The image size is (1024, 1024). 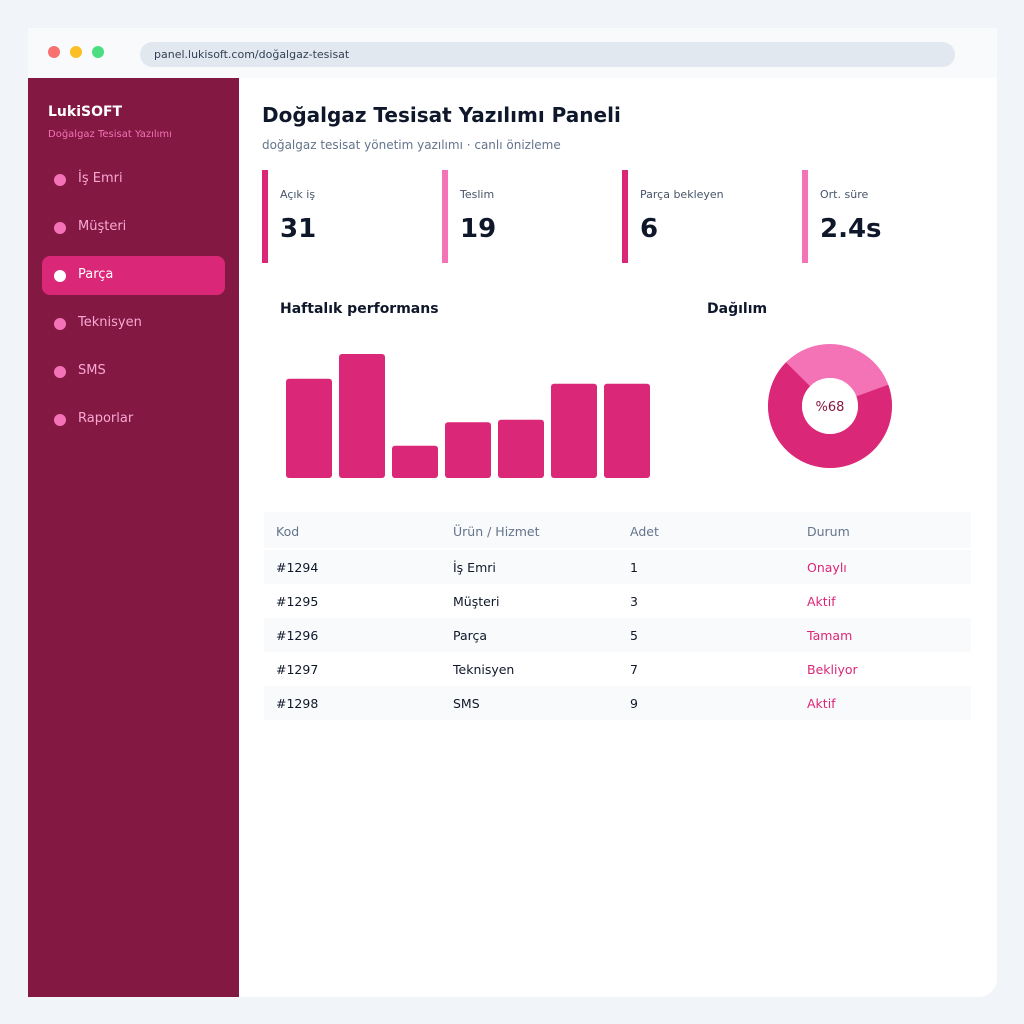 What do you see at coordinates (707, 216) in the screenshot?
I see `stat-card: Parça bekleyen 6` at bounding box center [707, 216].